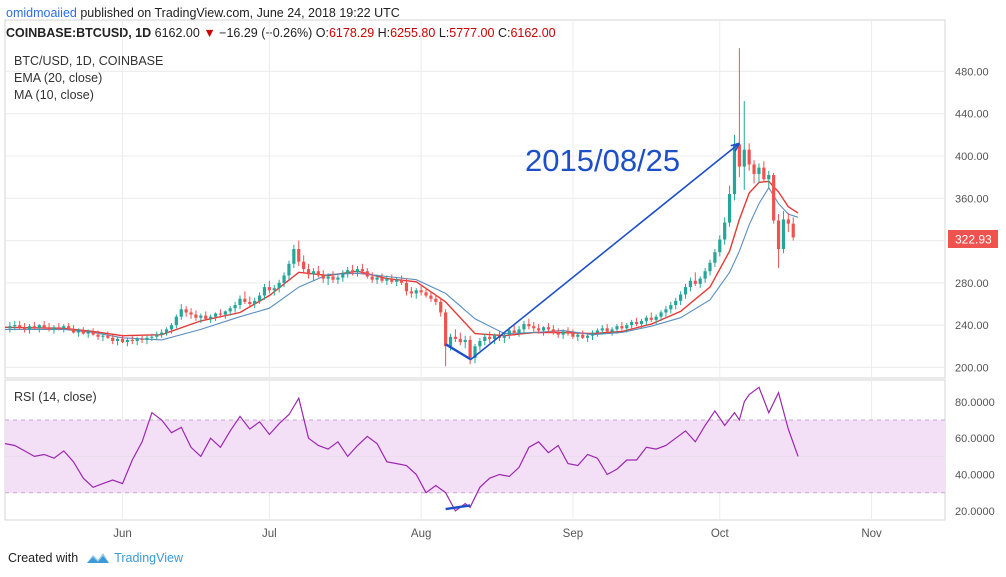  I want to click on price-divergence-line, so click(458, 351).